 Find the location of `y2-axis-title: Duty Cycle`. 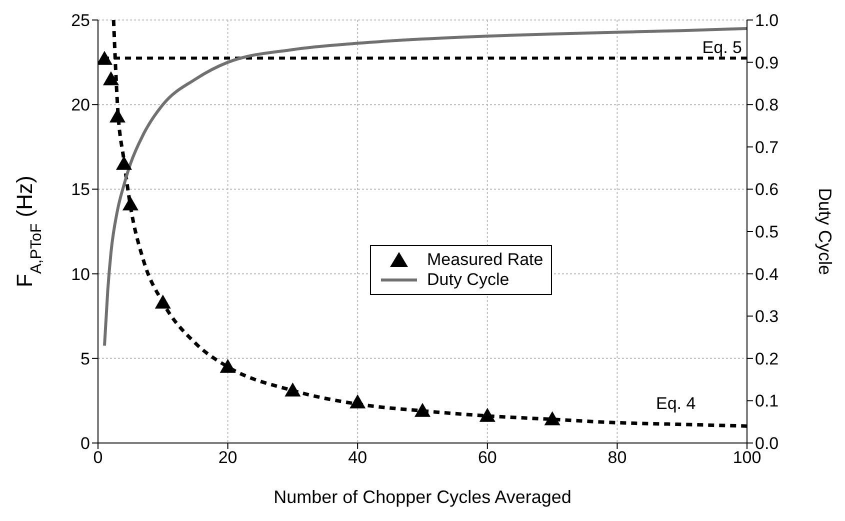

y2-axis-title: Duty Cycle is located at coordinates (825, 232).